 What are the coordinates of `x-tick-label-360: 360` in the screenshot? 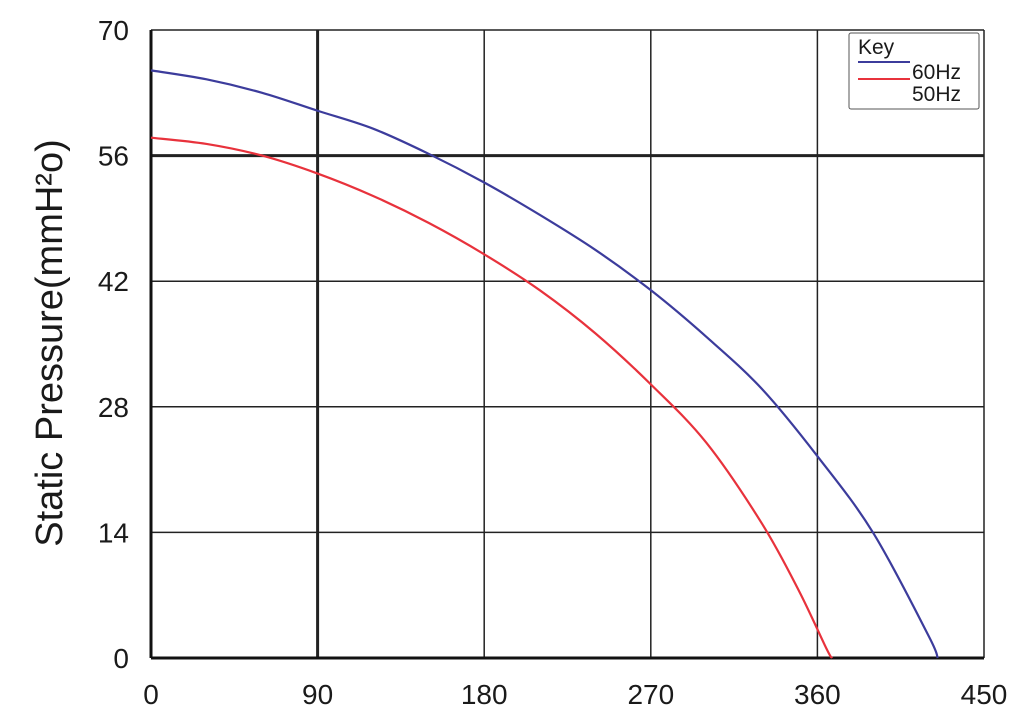 It's located at (817, 694).